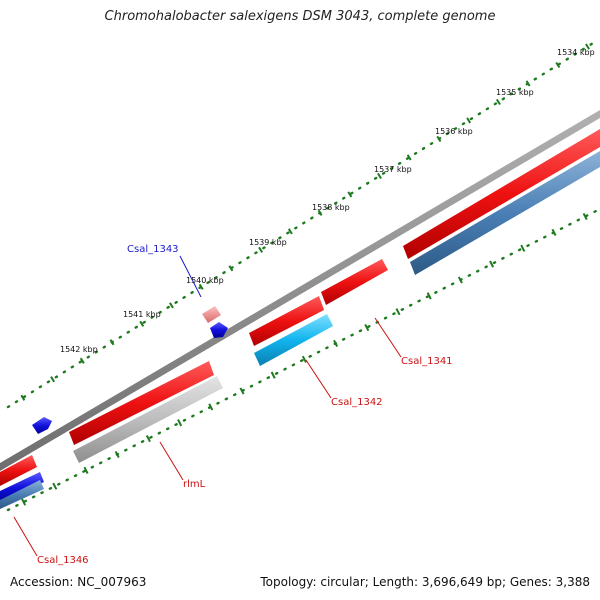  I want to click on ruler-label-1539-kbp: 1539 kbp, so click(268, 242).